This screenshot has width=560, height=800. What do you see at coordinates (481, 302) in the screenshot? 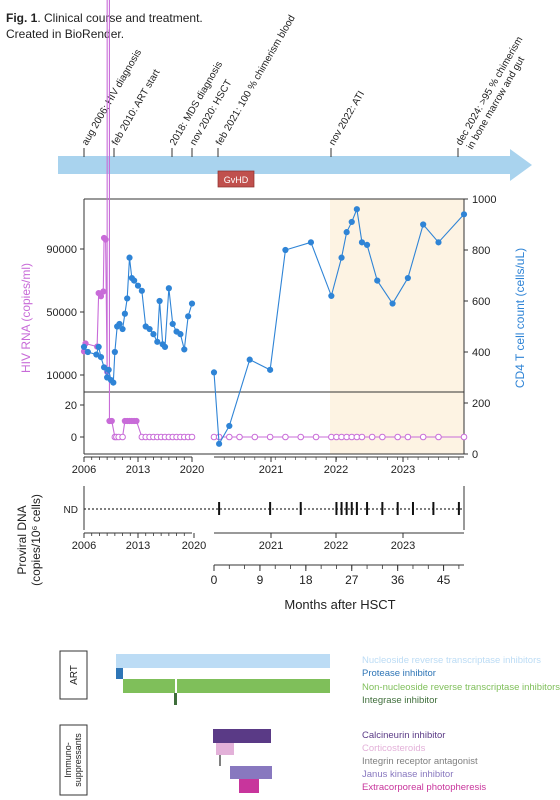
I see `right-tick-label: 600` at bounding box center [481, 302].